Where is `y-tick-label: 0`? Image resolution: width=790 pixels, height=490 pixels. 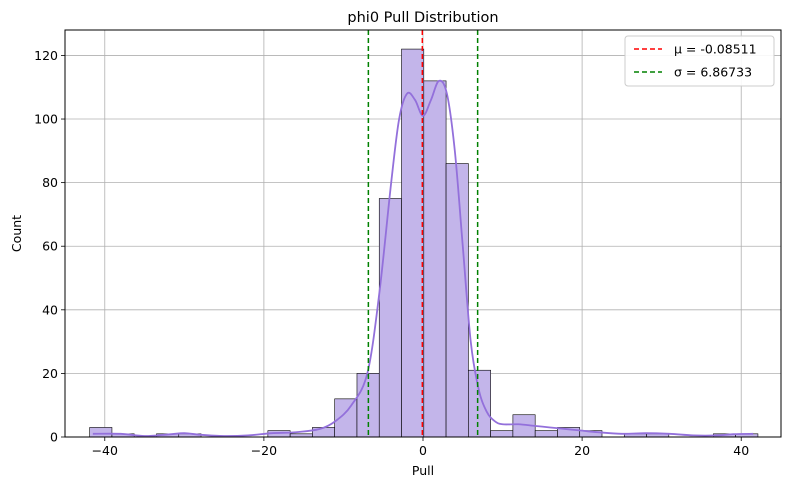 y-tick-label: 0 is located at coordinates (54, 437).